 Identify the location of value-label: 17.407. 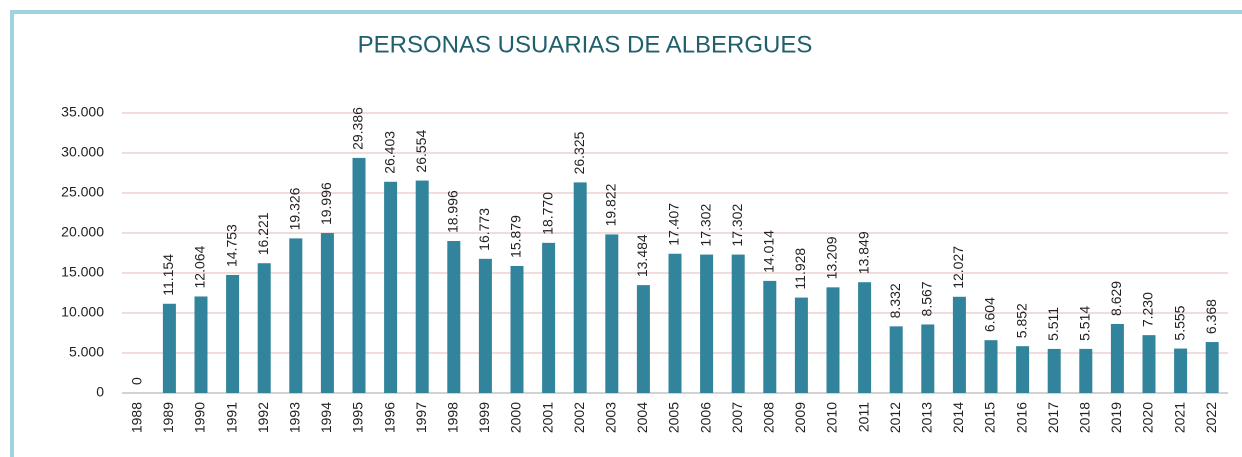
(674, 224).